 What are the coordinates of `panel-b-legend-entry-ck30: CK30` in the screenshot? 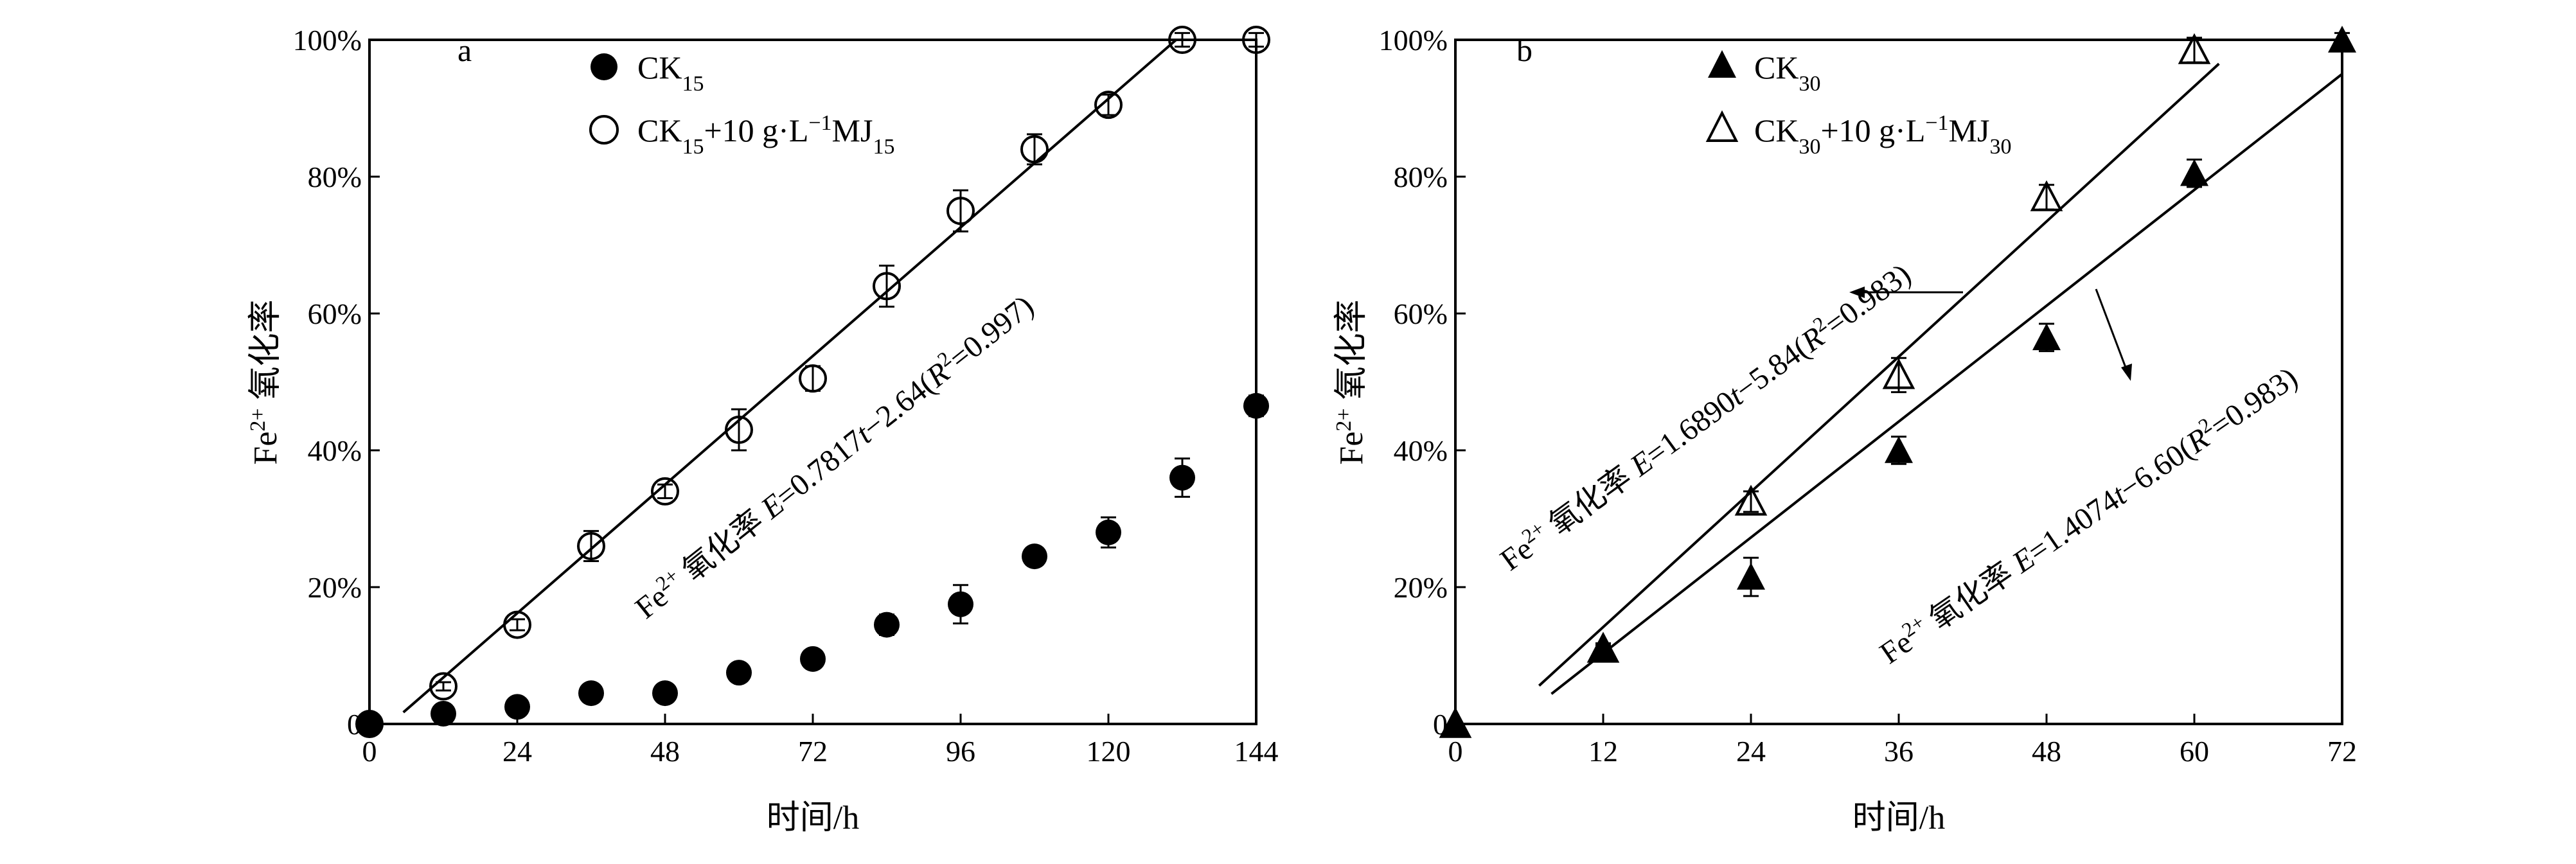 It's located at (1787, 73).